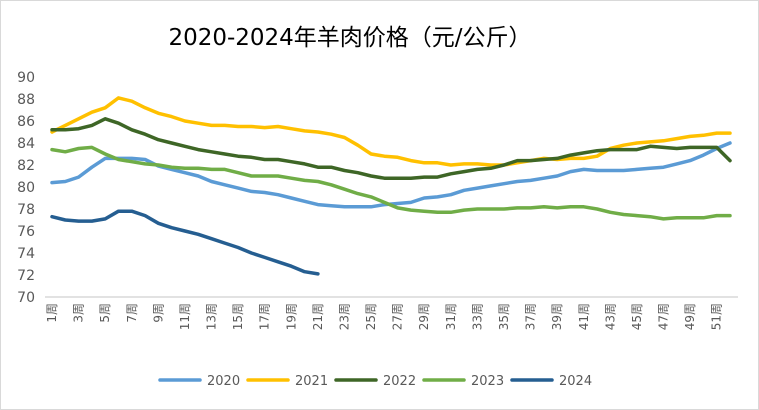  Describe the element at coordinates (26, 298) in the screenshot. I see `y-tick-label: 70` at that location.